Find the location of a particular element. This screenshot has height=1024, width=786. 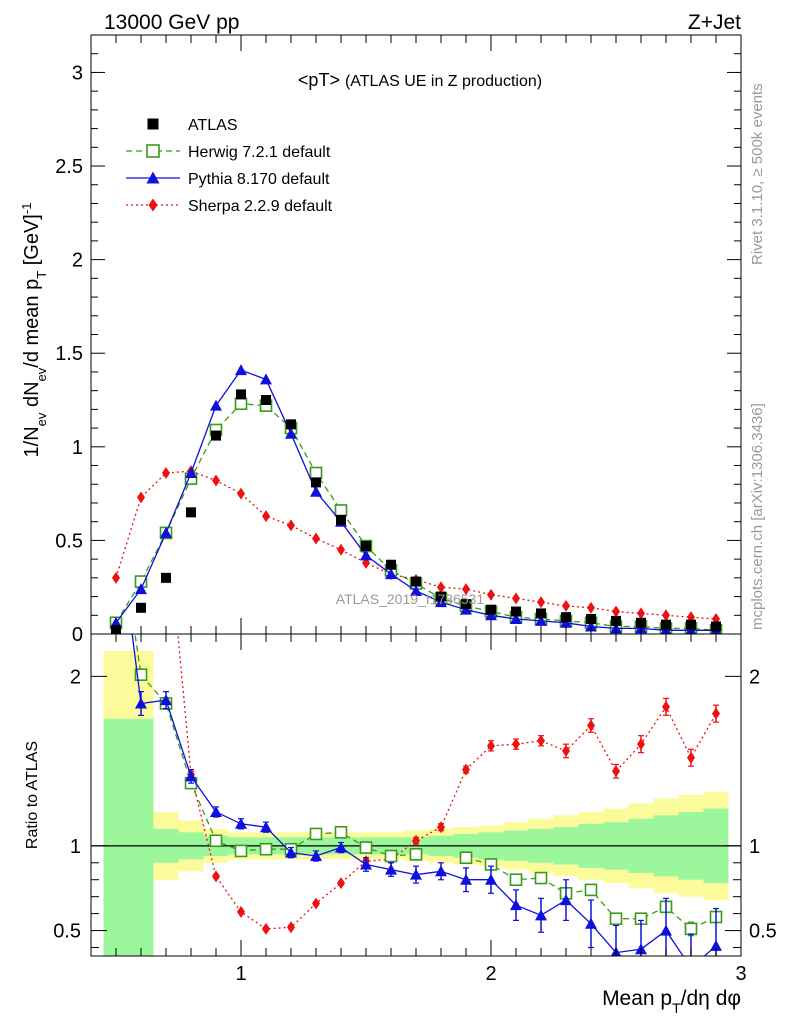

x-axis-label: Mean pT/dη dφ is located at coordinates (671, 1001).